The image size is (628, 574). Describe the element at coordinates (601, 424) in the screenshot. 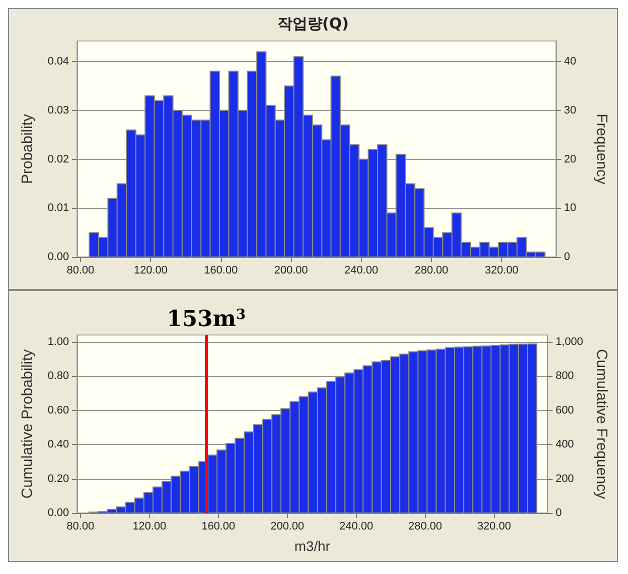

I see `y2-axis-title: Cumulative Frequency` at that location.